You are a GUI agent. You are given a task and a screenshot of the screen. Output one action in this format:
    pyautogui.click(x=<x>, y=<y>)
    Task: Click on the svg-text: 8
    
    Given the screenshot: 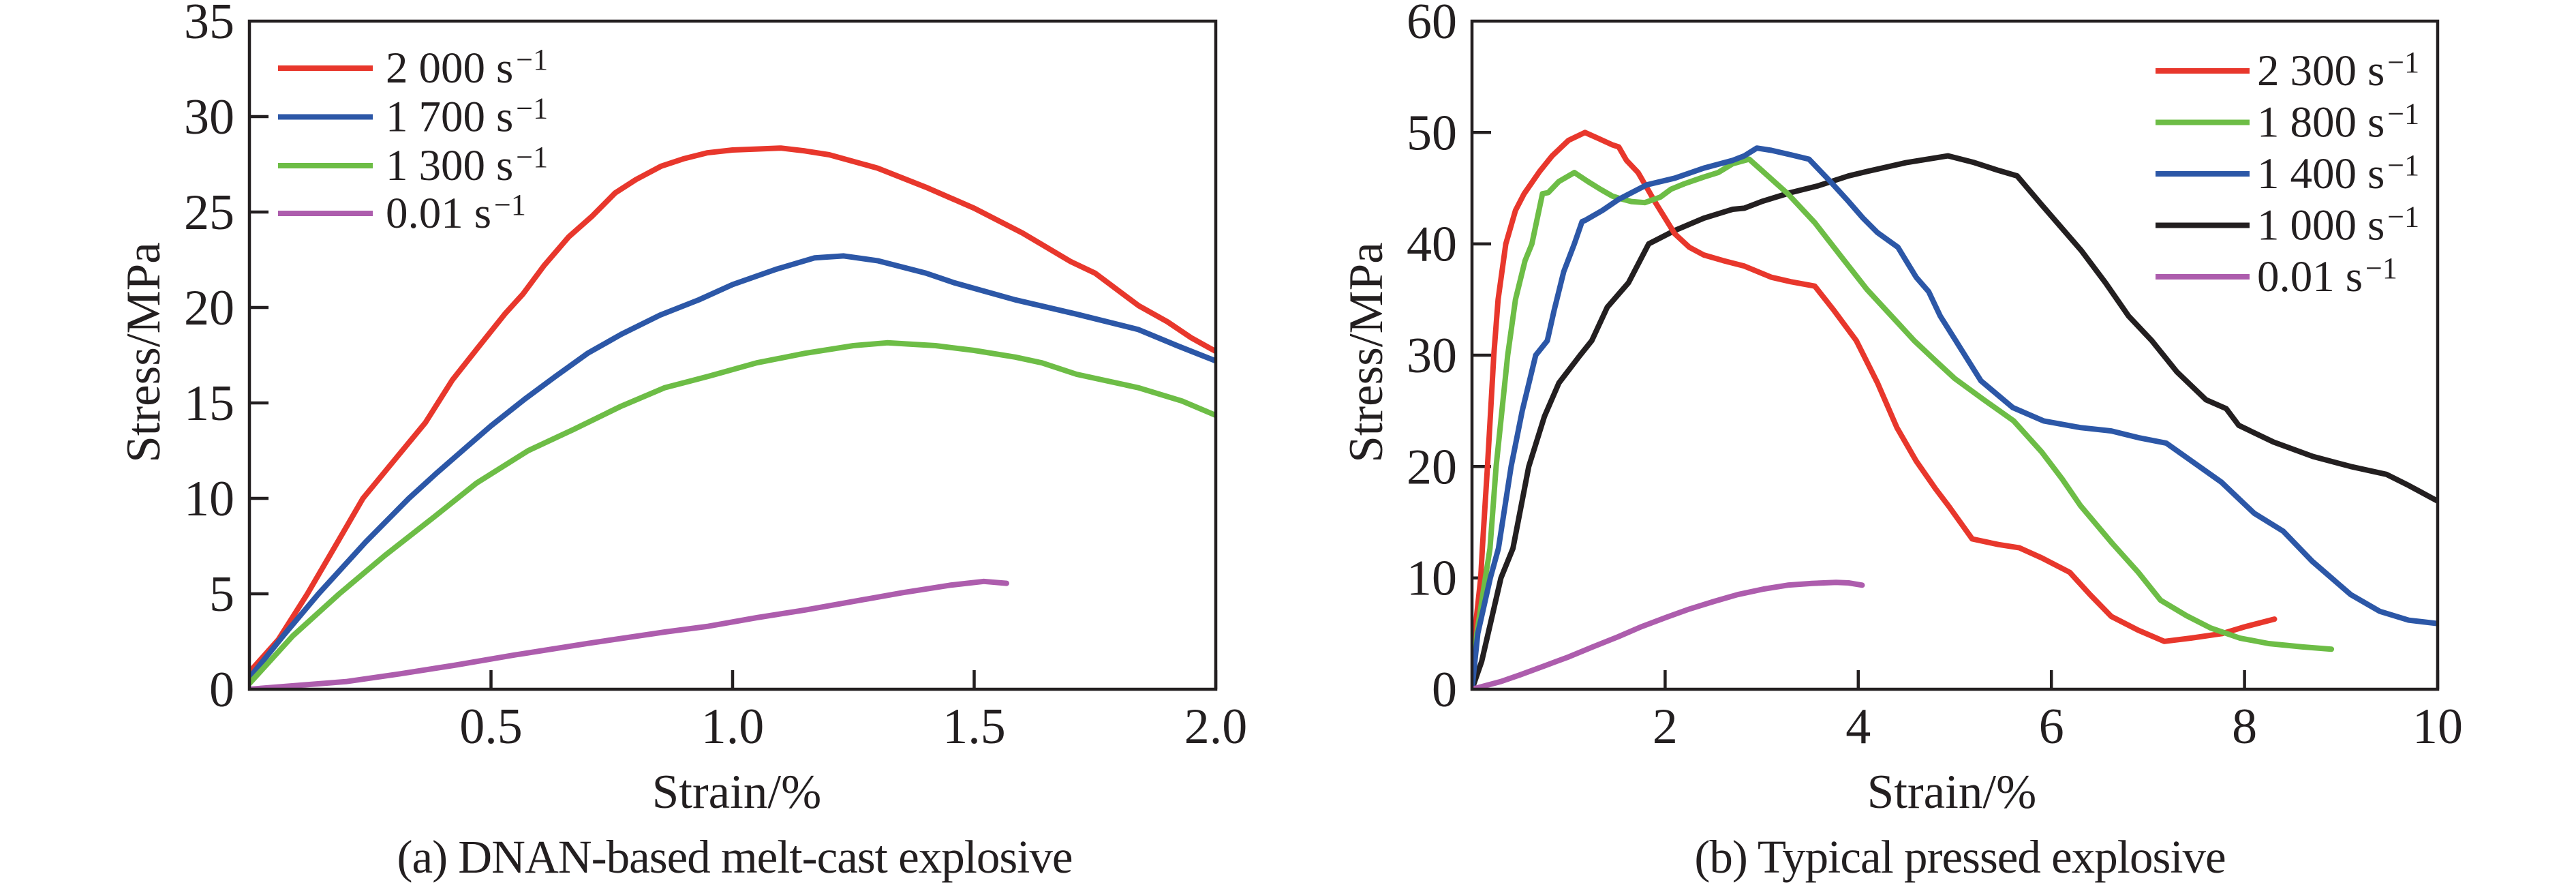 What is the action you would take?
    pyautogui.click(x=2244, y=727)
    